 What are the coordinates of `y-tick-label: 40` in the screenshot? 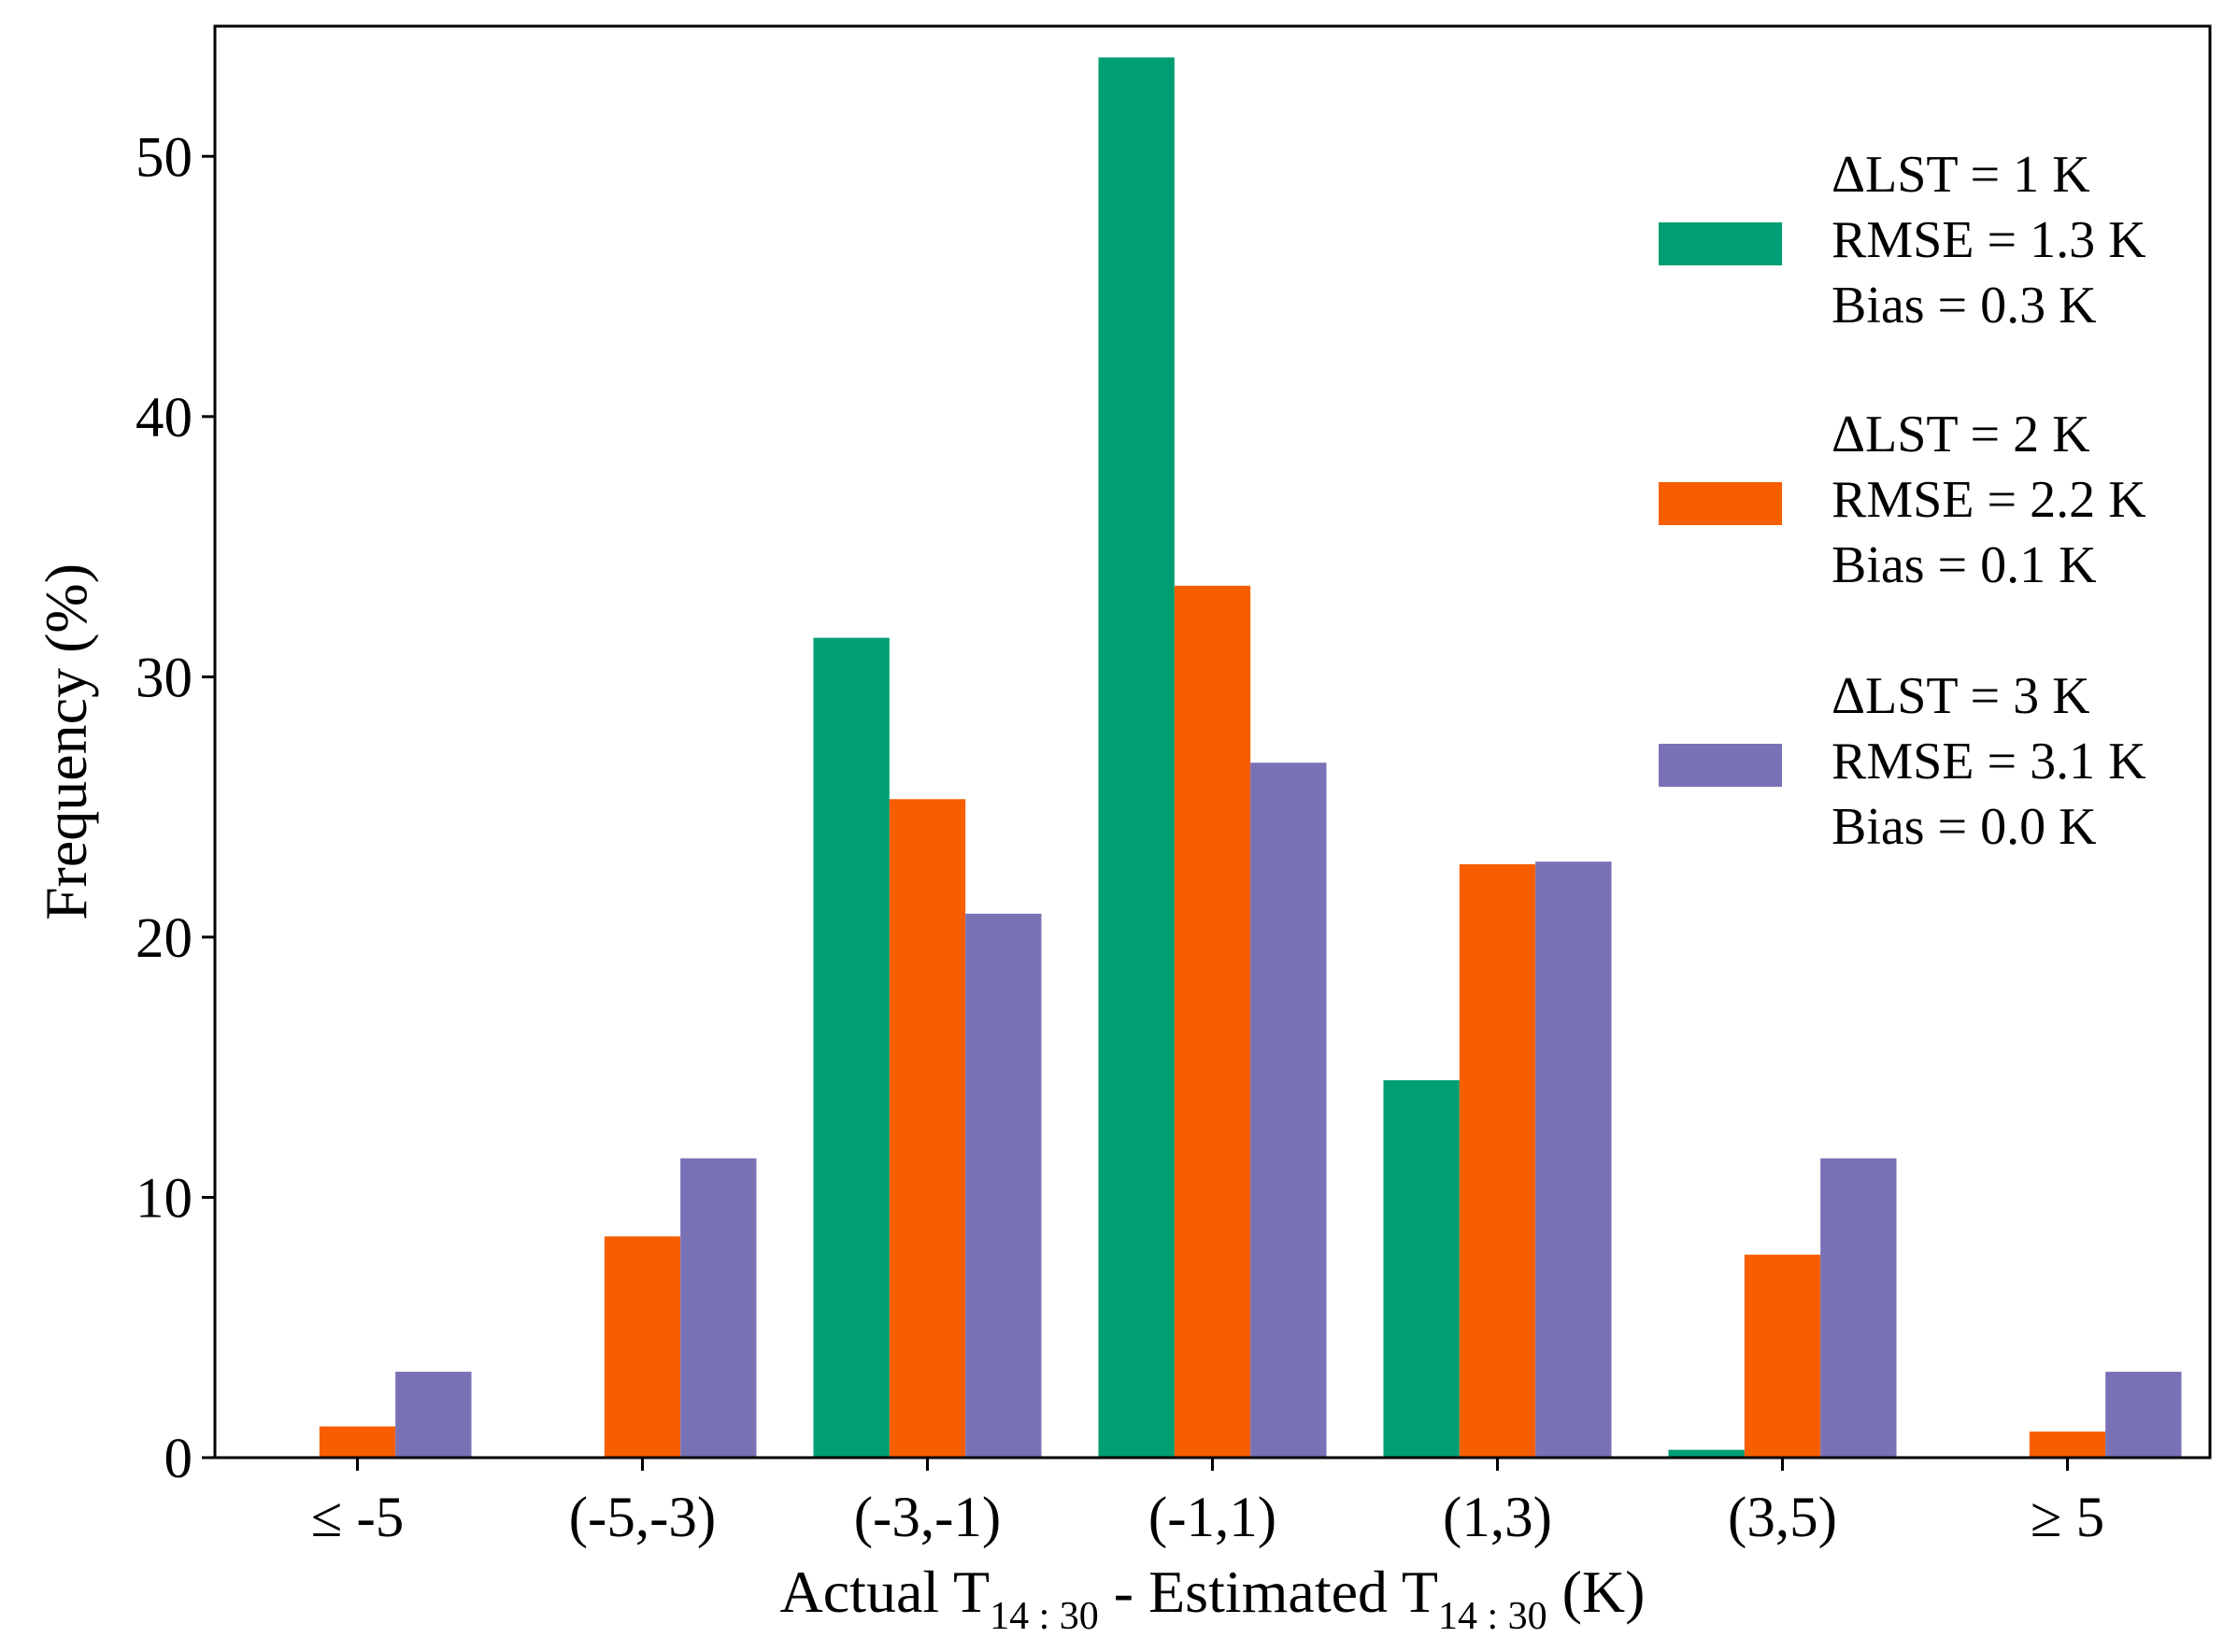 It's located at (163, 418).